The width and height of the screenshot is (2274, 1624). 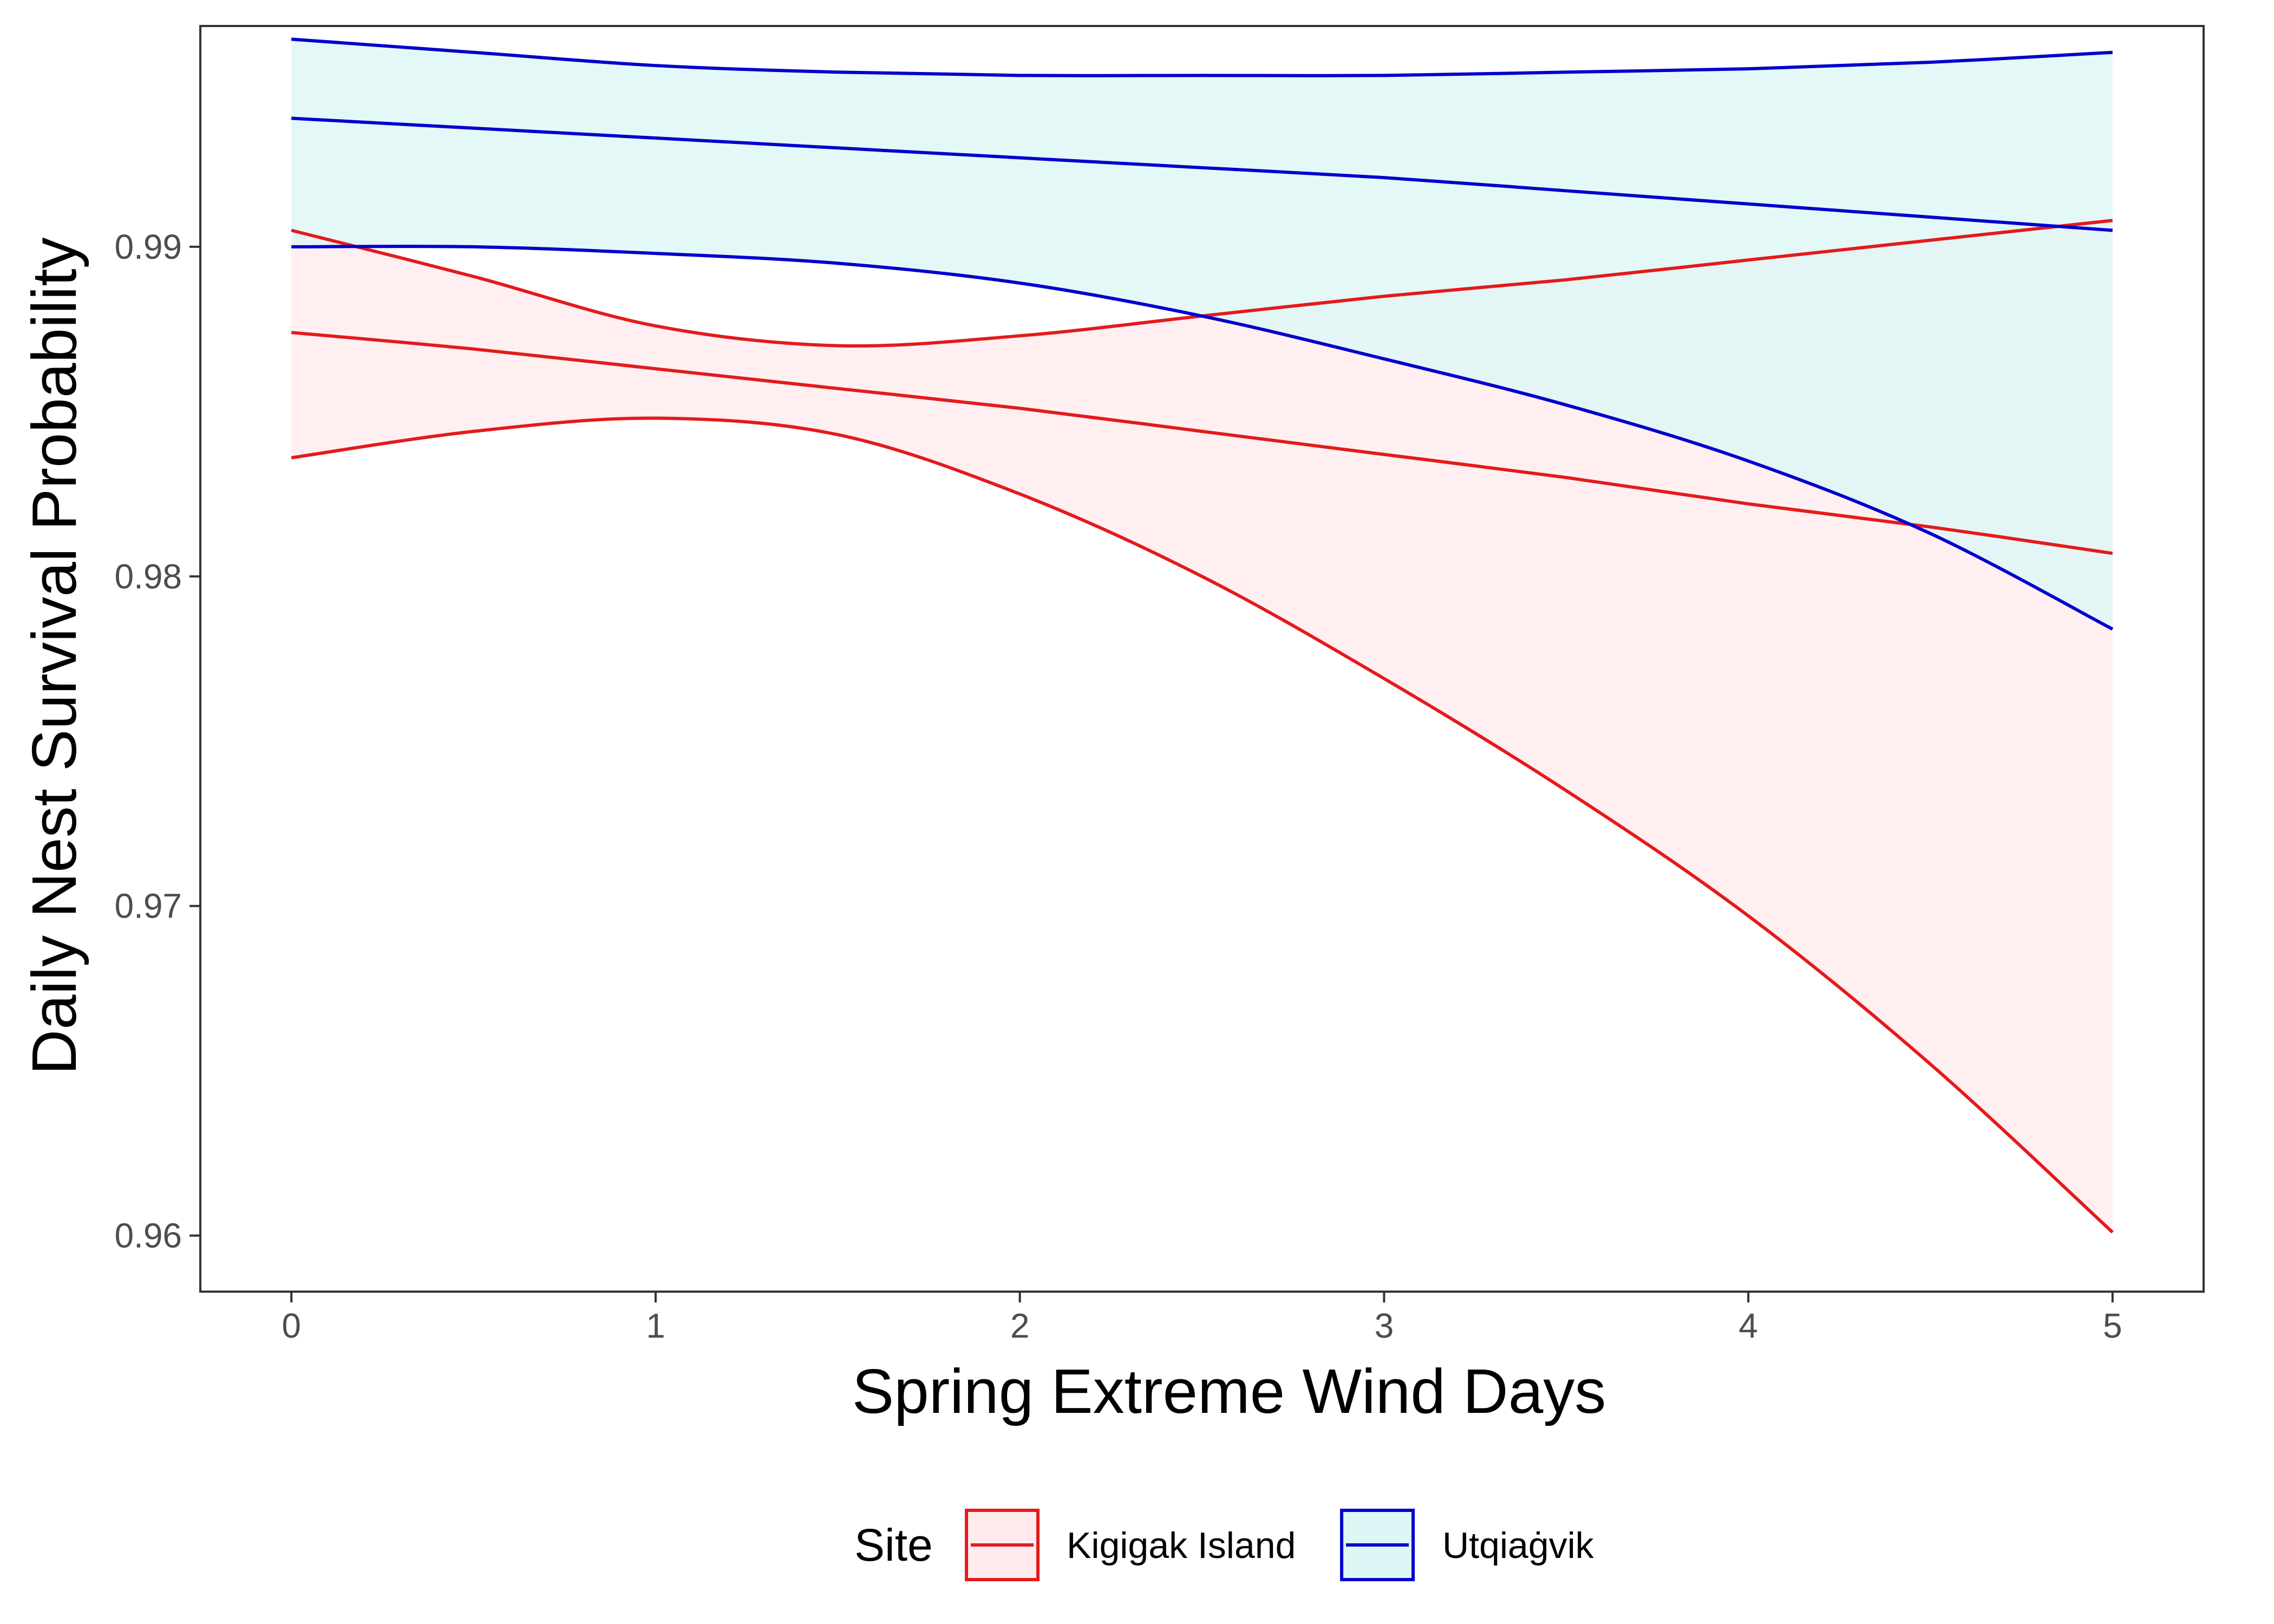 What do you see at coordinates (1749, 1325) in the screenshot?
I see `x-tick-label: 4` at bounding box center [1749, 1325].